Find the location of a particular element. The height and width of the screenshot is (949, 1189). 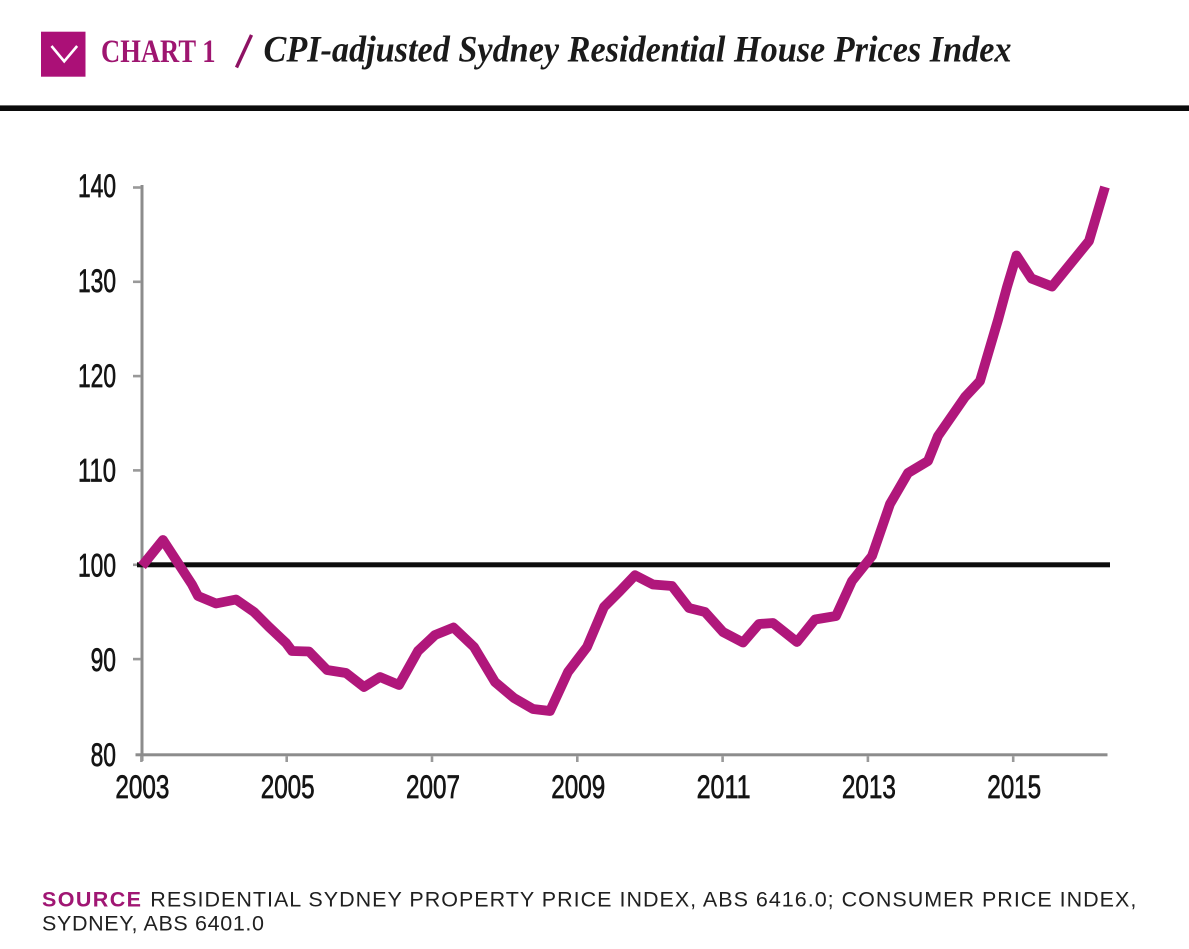

svg-text: SYDNEY, ABS 6401.0 is located at coordinates (153, 924).